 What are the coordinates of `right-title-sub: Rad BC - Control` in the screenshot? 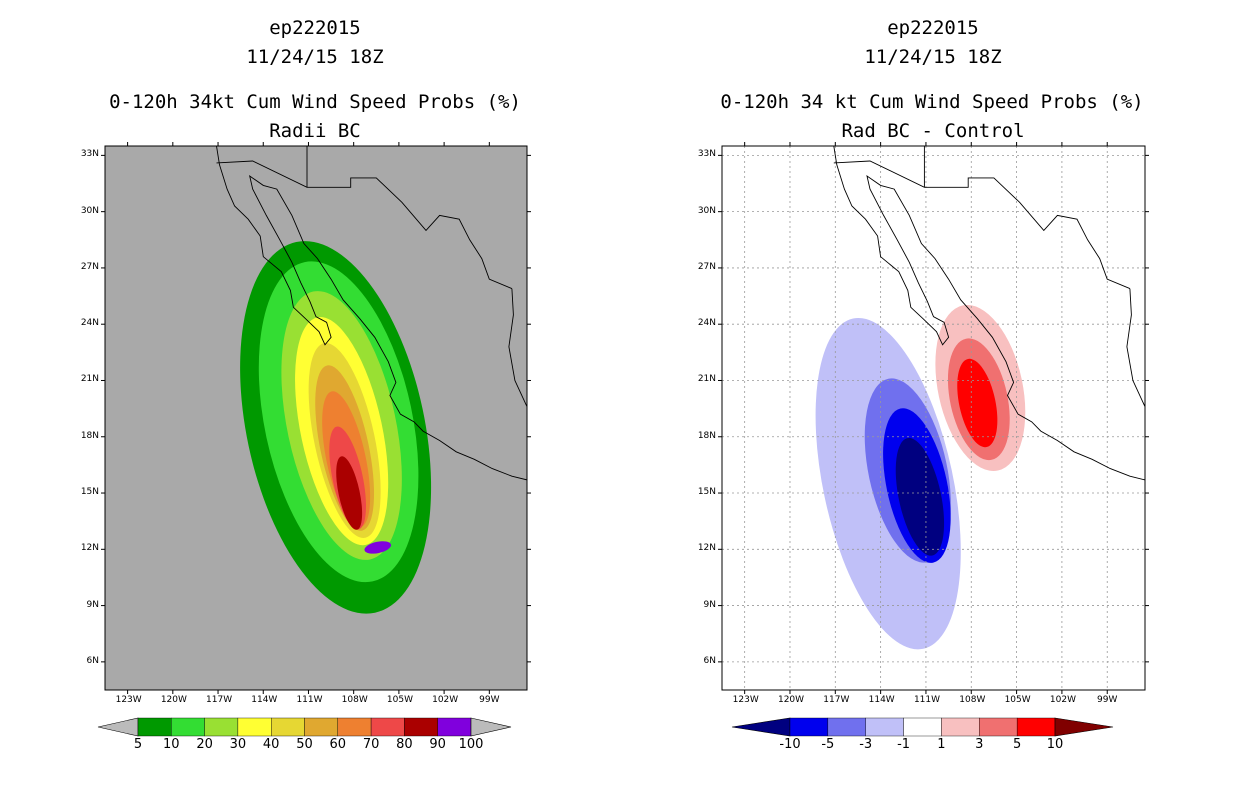 It's located at (933, 131).